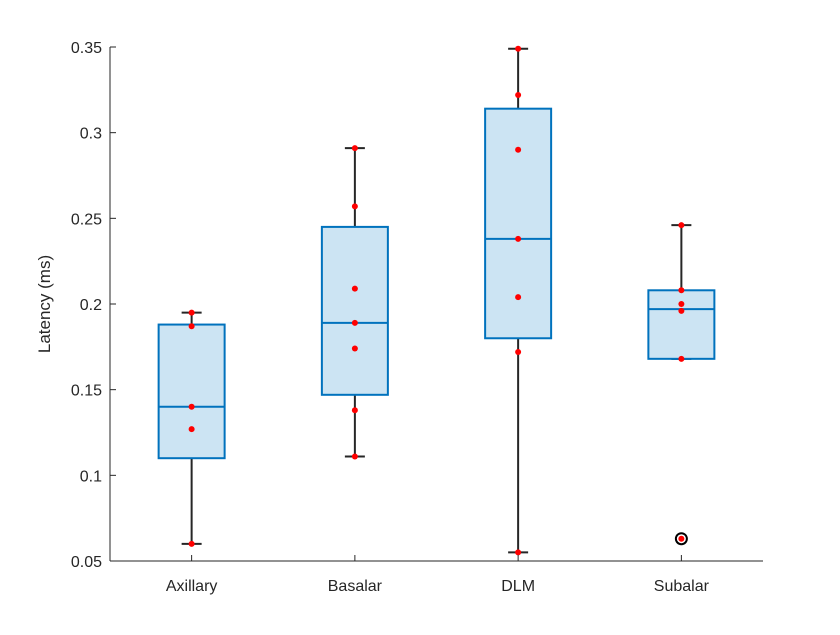  Describe the element at coordinates (86, 48) in the screenshot. I see `y-tick-label: 0.35` at that location.